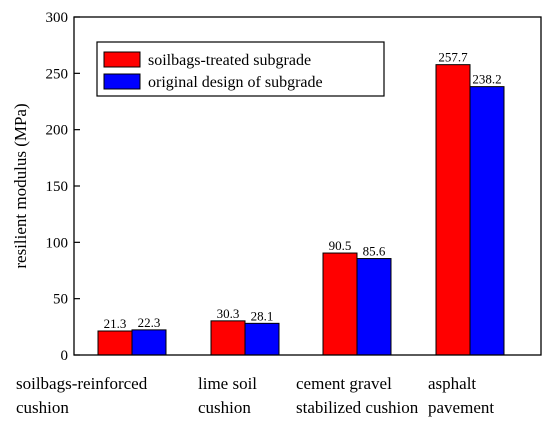 This screenshot has width=550, height=430. What do you see at coordinates (122, 81) in the screenshot?
I see `legend-swatch-original-design` at bounding box center [122, 81].